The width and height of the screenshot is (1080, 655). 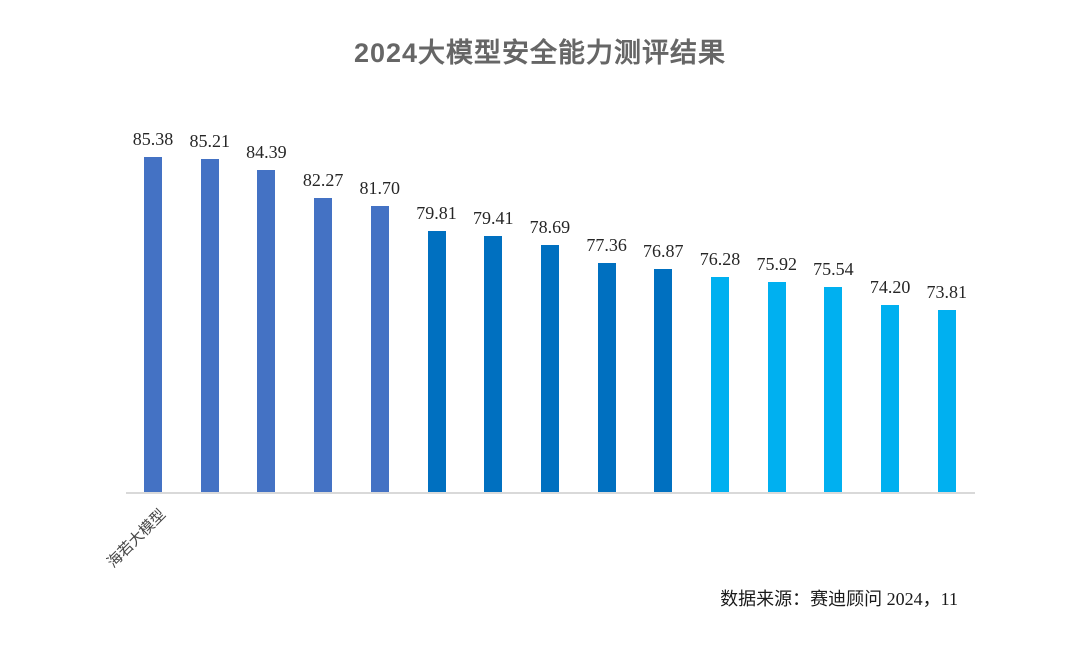 I want to click on bar-value-label: 85.21, so click(x=209, y=141).